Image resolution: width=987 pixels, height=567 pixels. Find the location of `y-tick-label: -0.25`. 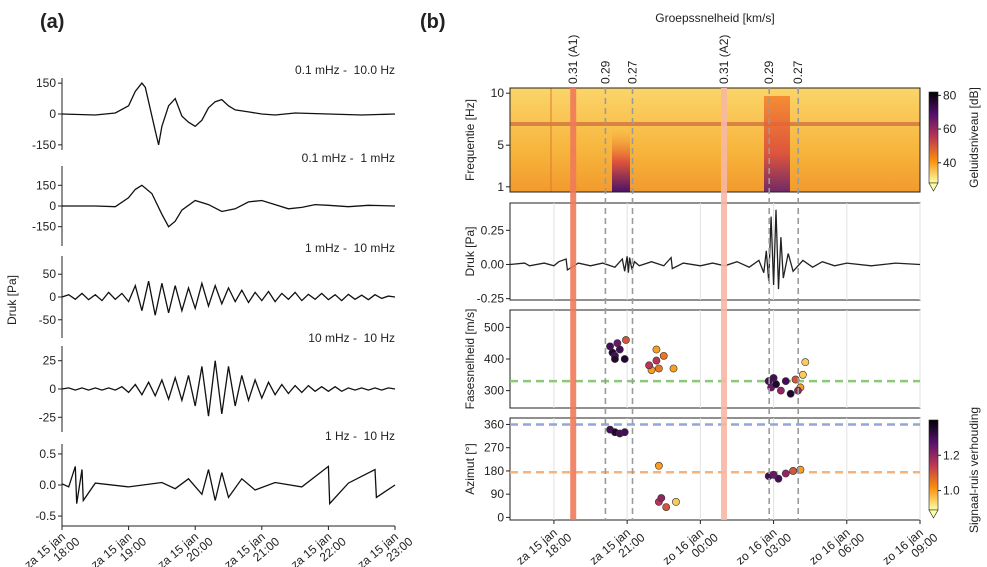

y-tick-label: -0.25 is located at coordinates (491, 299).